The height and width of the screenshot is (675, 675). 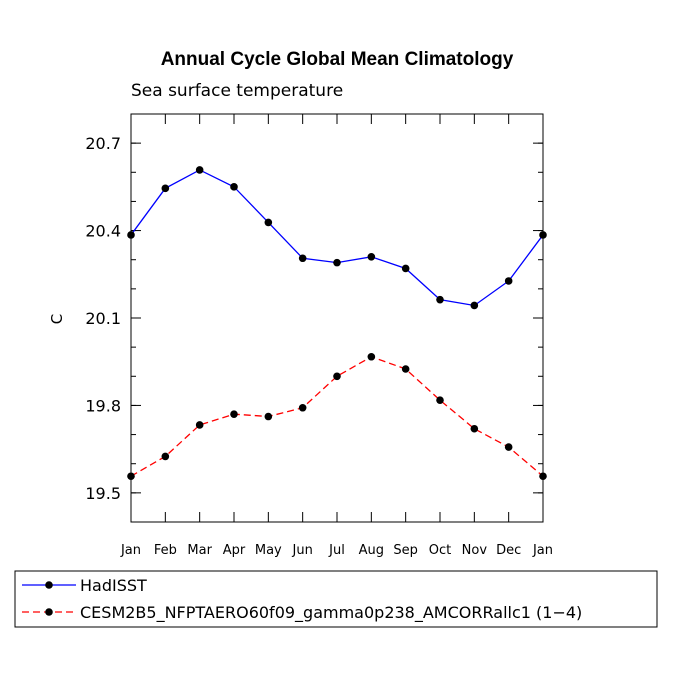 What do you see at coordinates (103, 493) in the screenshot?
I see `y-tick-label: 19.5` at bounding box center [103, 493].